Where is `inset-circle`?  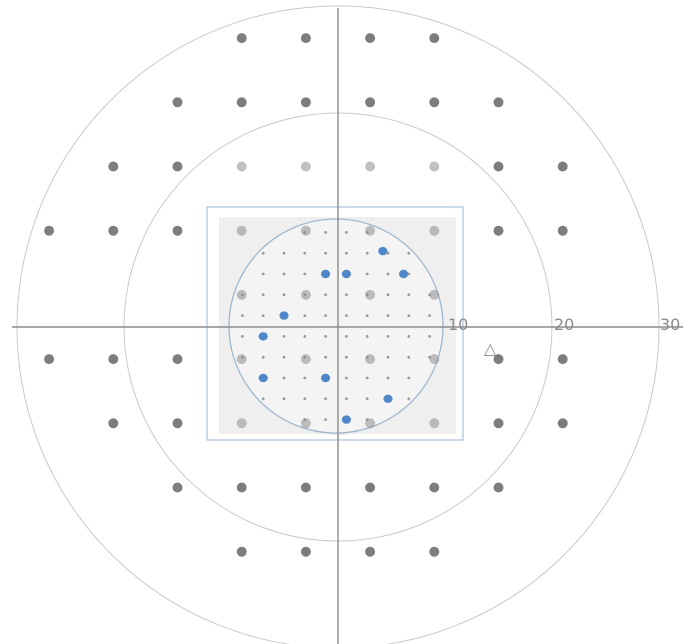
inset-circle is located at coordinates (336, 326).